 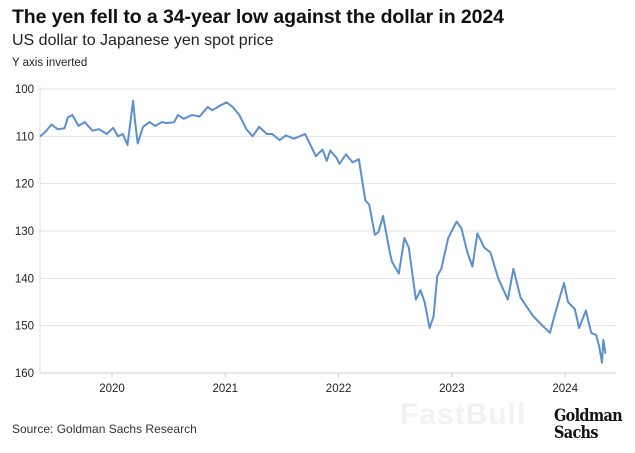 What do you see at coordinates (339, 389) in the screenshot?
I see `x-tick-label: 2022` at bounding box center [339, 389].